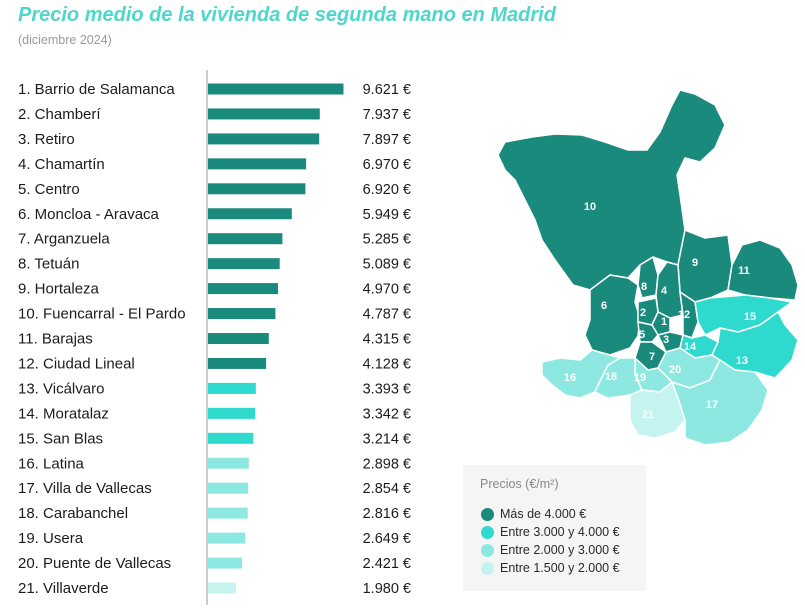 This screenshot has width=805, height=610. Describe the element at coordinates (550, 532) in the screenshot. I see `legend-item-tier2: Entre 3.000 y 4.000 €` at that location.